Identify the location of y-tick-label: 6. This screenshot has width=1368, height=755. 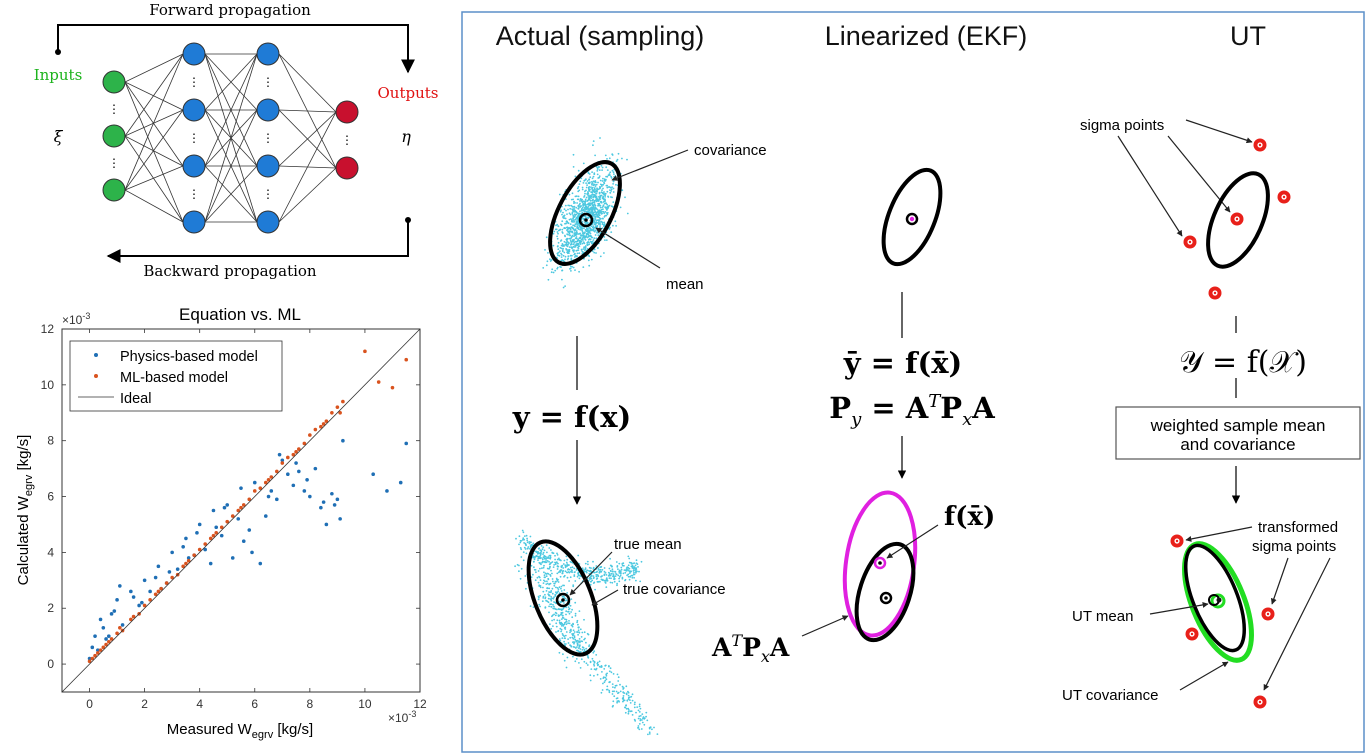
(50, 497).